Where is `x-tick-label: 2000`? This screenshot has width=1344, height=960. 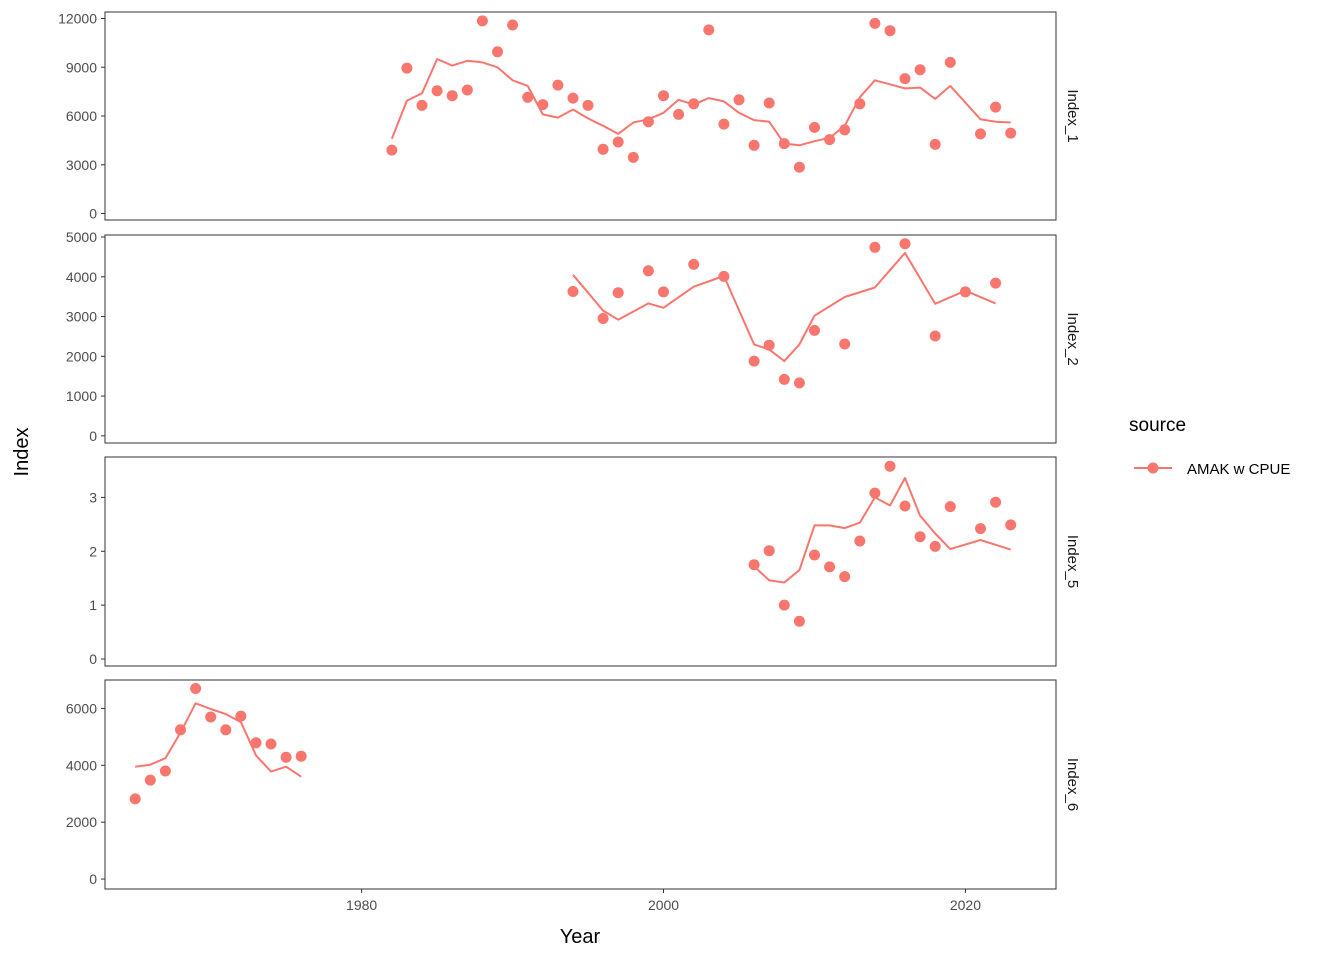 x-tick-label: 2000 is located at coordinates (663, 905).